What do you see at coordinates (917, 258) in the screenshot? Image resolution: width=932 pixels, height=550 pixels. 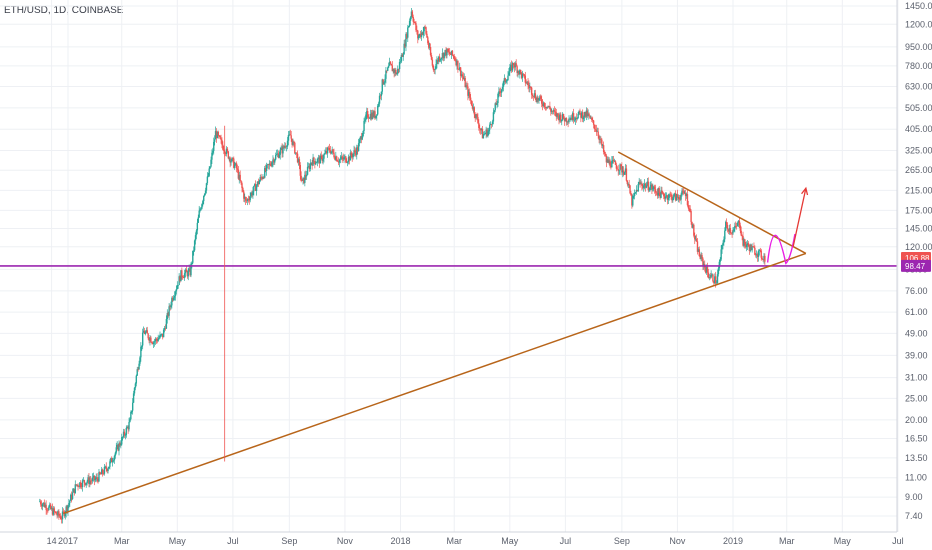 I see `current-price-badge: 106.88` at bounding box center [917, 258].